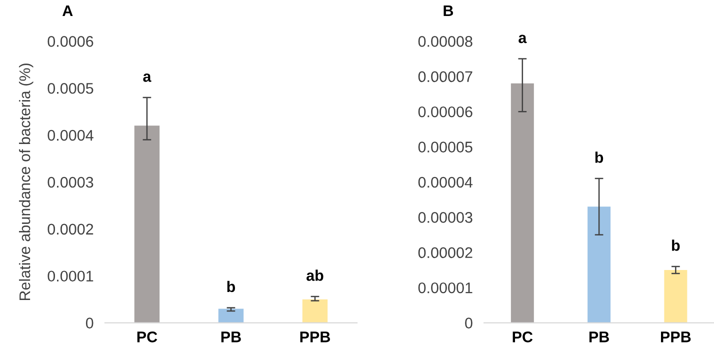  Describe the element at coordinates (445, 41) in the screenshot. I see `y-tick-label: 0.00008` at that location.